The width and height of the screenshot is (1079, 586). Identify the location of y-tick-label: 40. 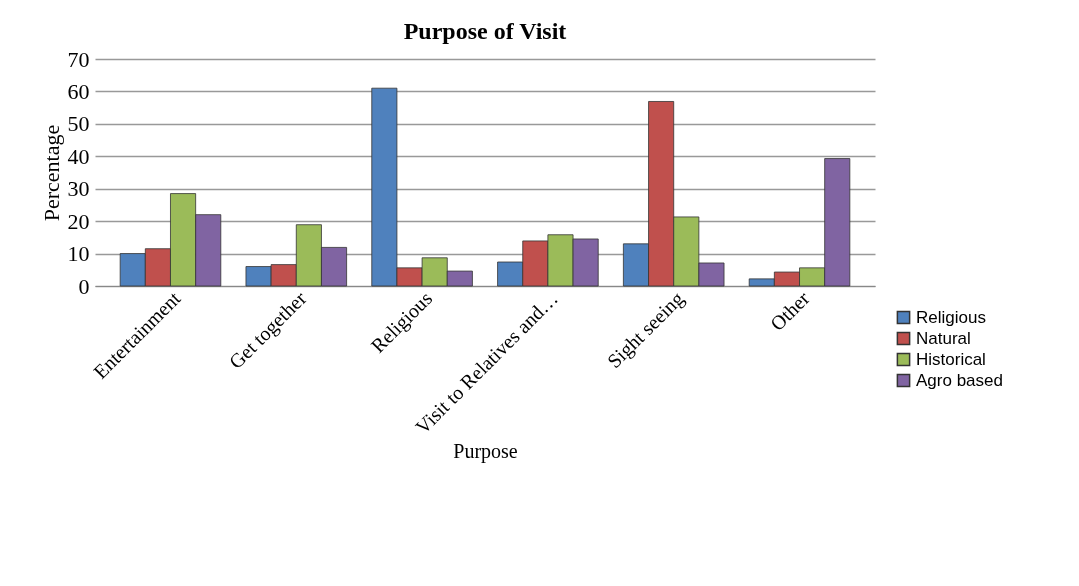
(78, 156).